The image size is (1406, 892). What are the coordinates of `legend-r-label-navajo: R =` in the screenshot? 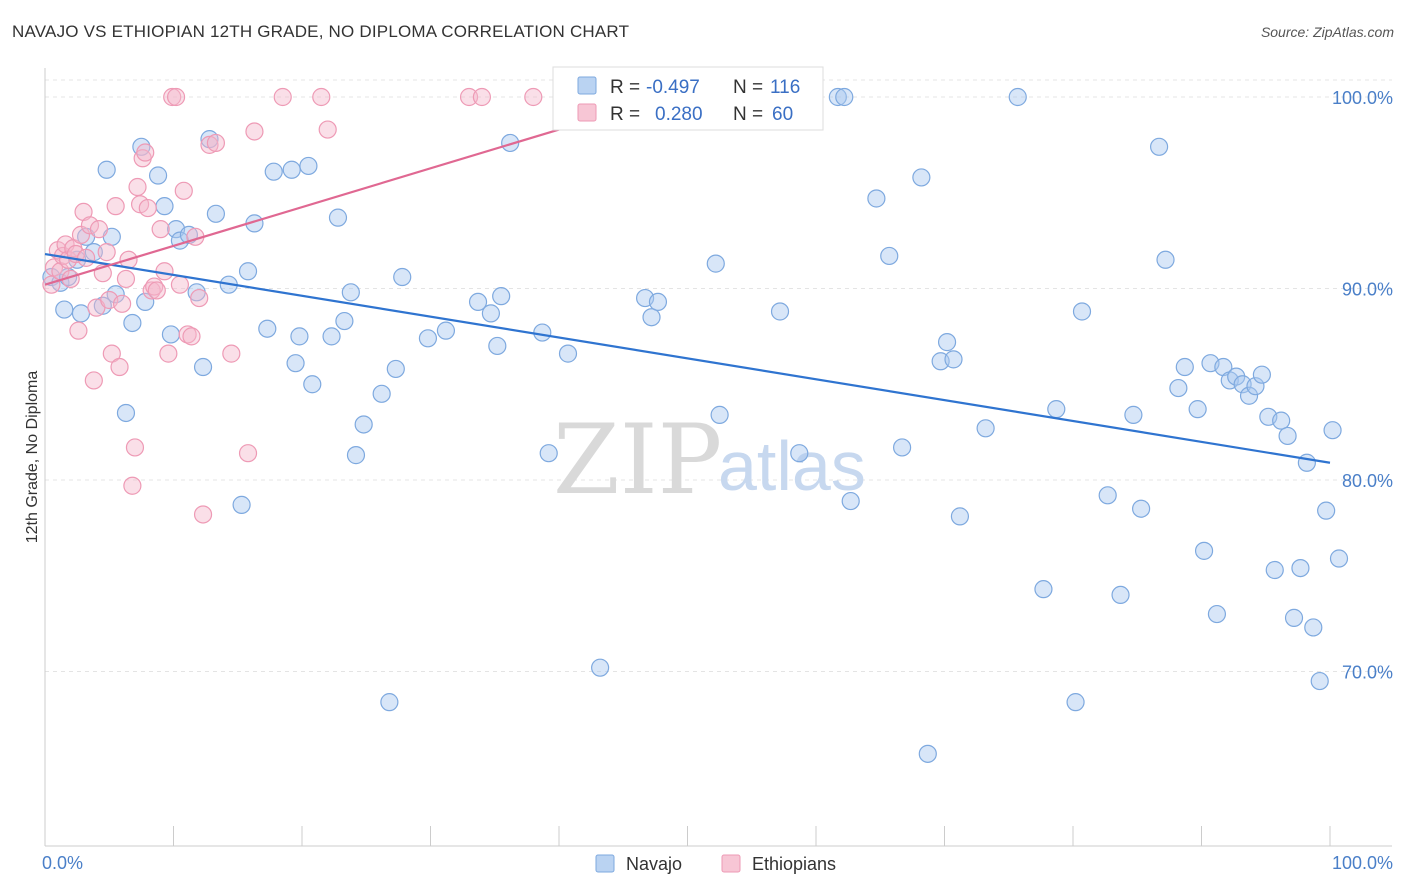 It's located at (625, 87).